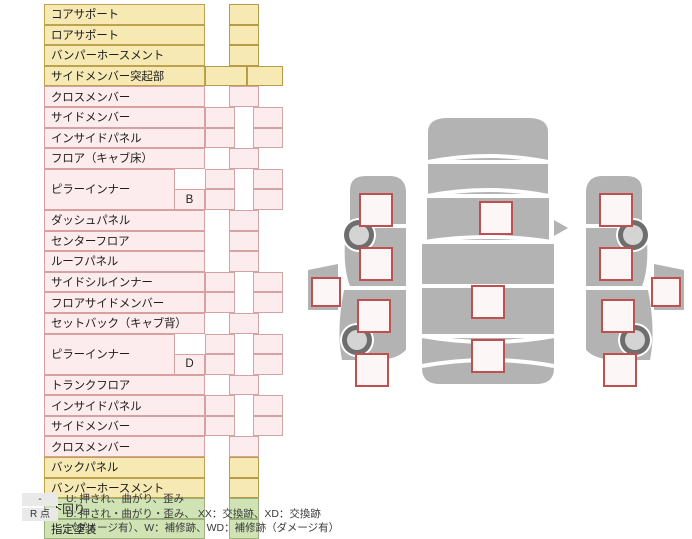 The height and width of the screenshot is (539, 692). I want to click on legend-key-rpoint: R 点, so click(40, 514).